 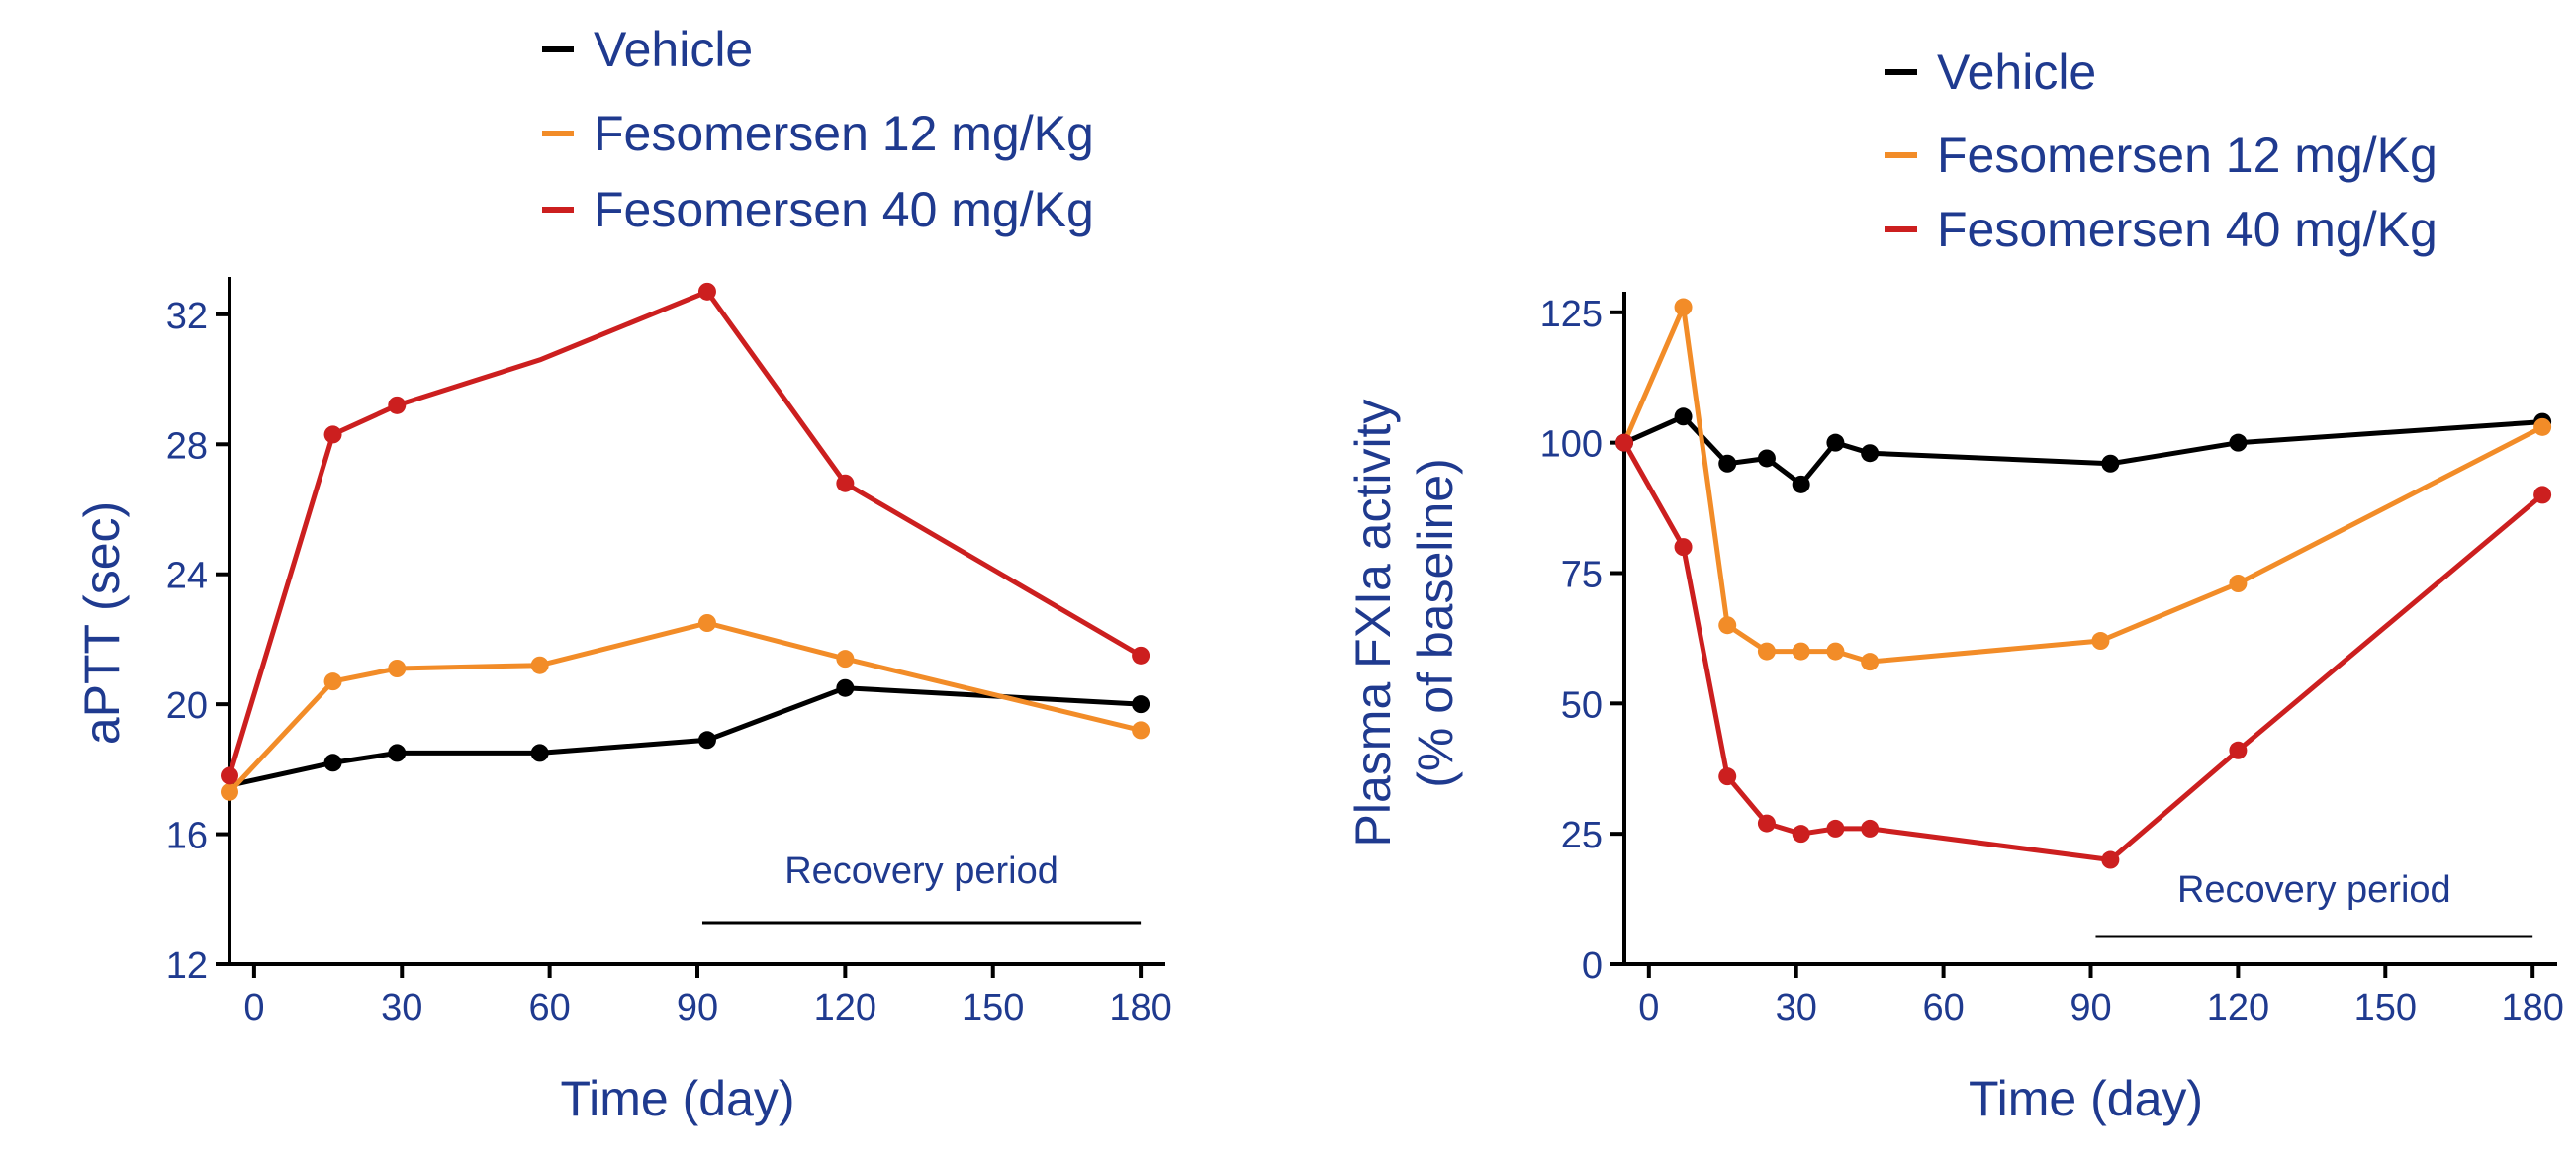 I want to click on y-tick-label: 28, so click(x=187, y=446).